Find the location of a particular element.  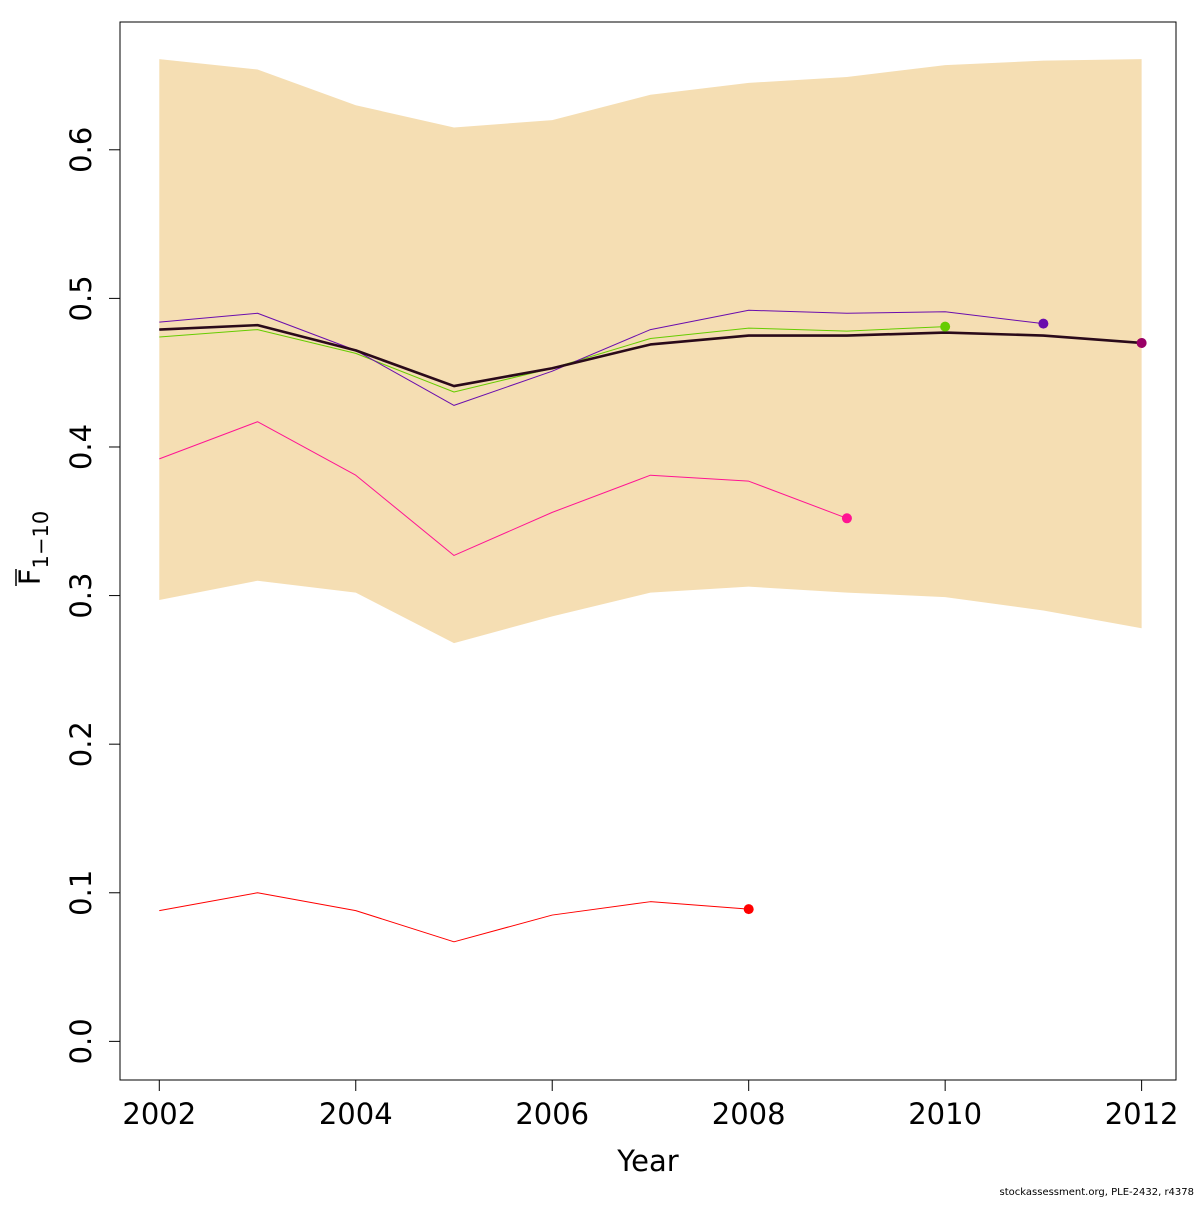

y-axis-title-main: F is located at coordinates (30, 577).